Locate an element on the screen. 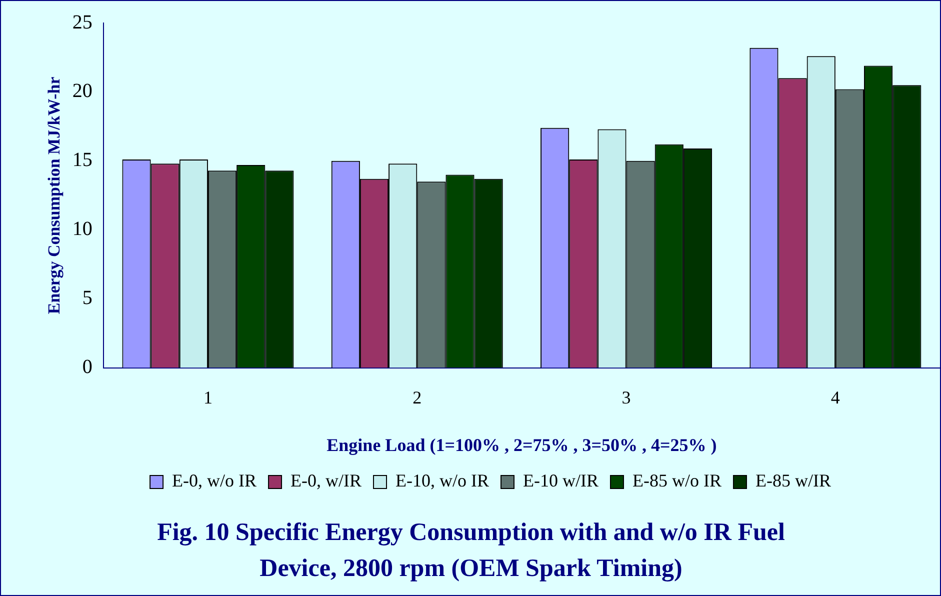 The height and width of the screenshot is (596, 941). legend-label: E-0, w/IR is located at coordinates (326, 480).